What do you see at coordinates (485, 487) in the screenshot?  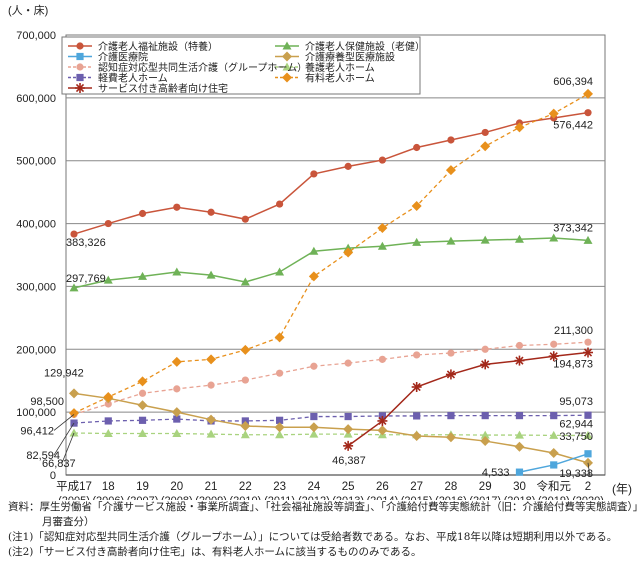 I see `x-tick-label: 29` at bounding box center [485, 487].